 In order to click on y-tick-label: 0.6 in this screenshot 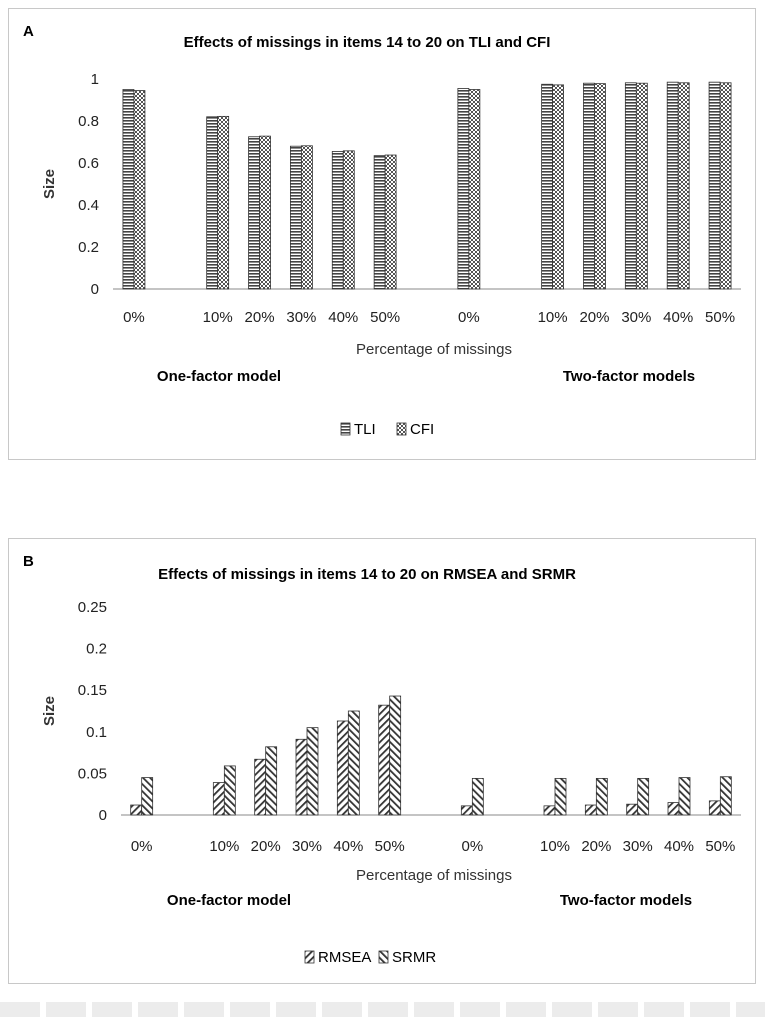, I will do `click(88, 163)`.